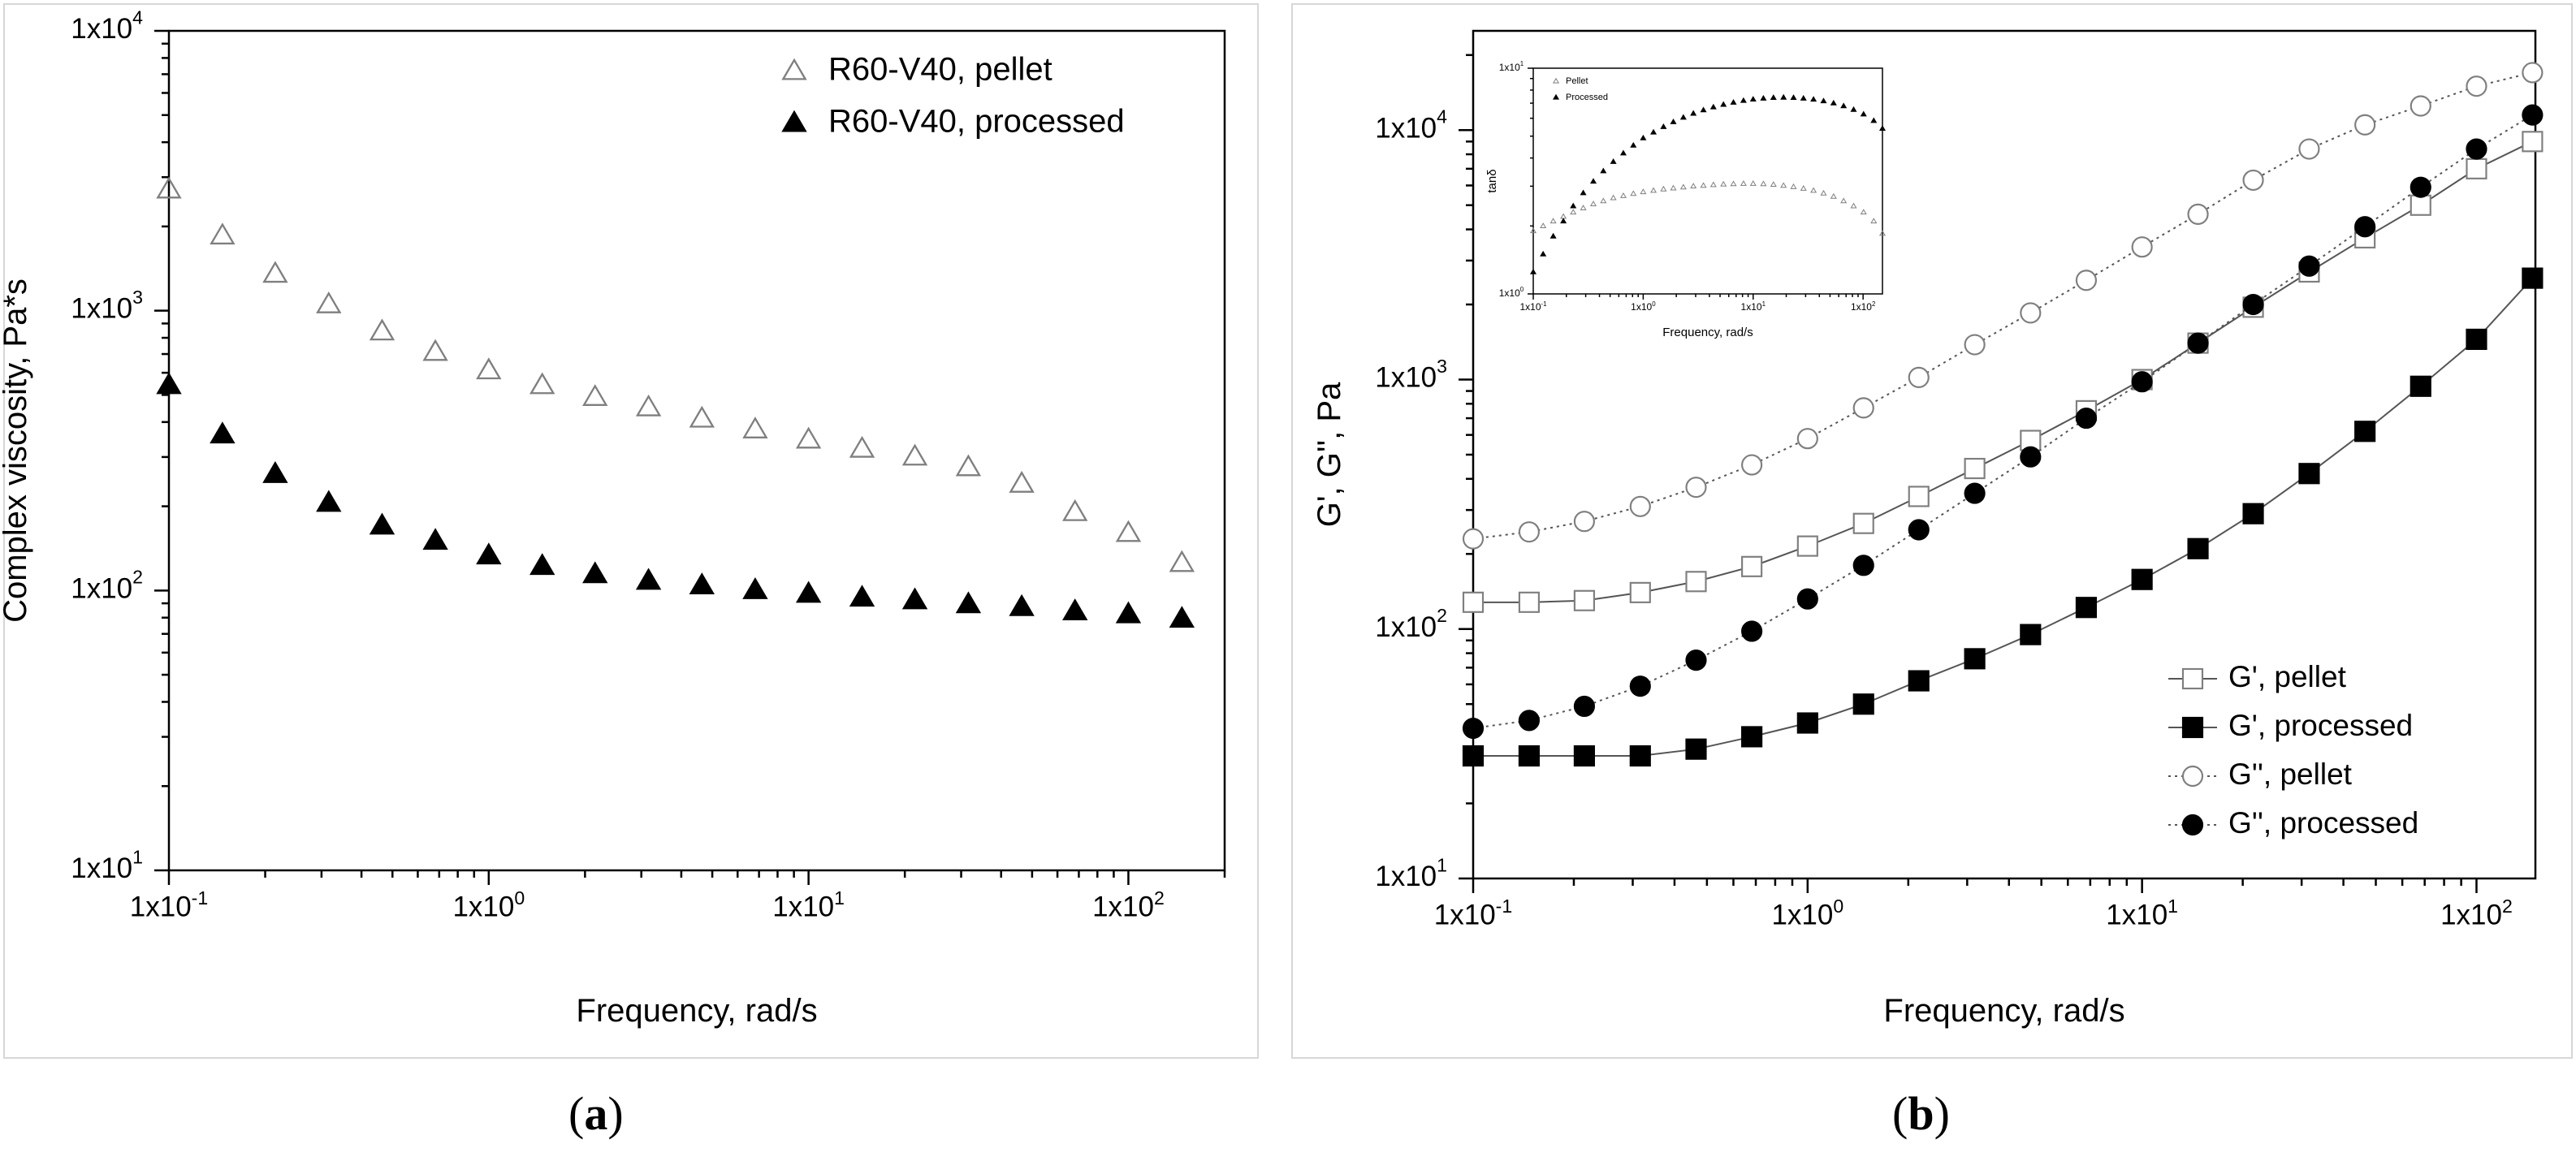 Image resolution: width=2576 pixels, height=1174 pixels. Describe the element at coordinates (1707, 332) in the screenshot. I see `chart-b-inset-x-axis-title: Frequency, rad/s` at that location.